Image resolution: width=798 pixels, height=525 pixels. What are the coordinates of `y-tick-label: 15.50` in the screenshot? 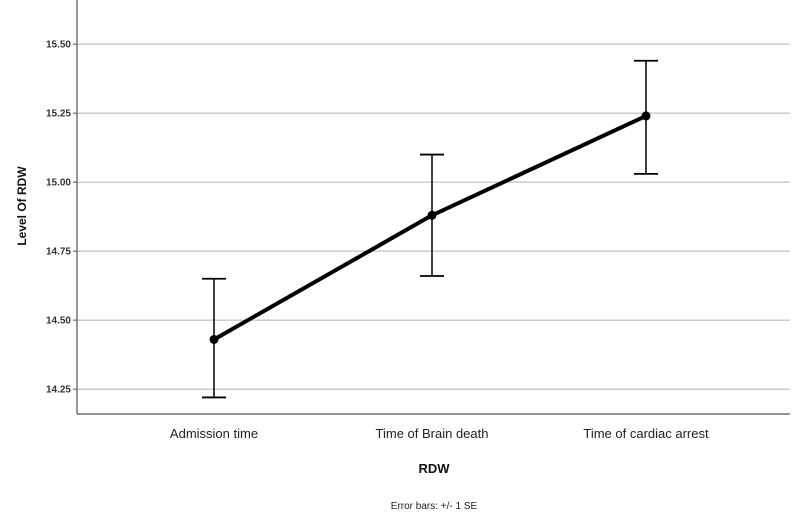 It's located at (58, 45).